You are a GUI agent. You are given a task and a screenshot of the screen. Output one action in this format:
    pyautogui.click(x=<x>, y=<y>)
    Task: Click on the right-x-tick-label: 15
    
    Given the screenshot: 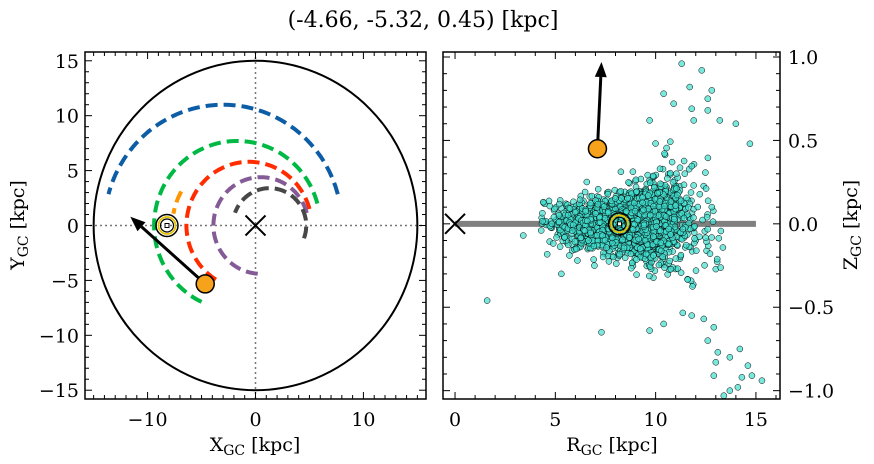 What is the action you would take?
    pyautogui.click(x=756, y=420)
    